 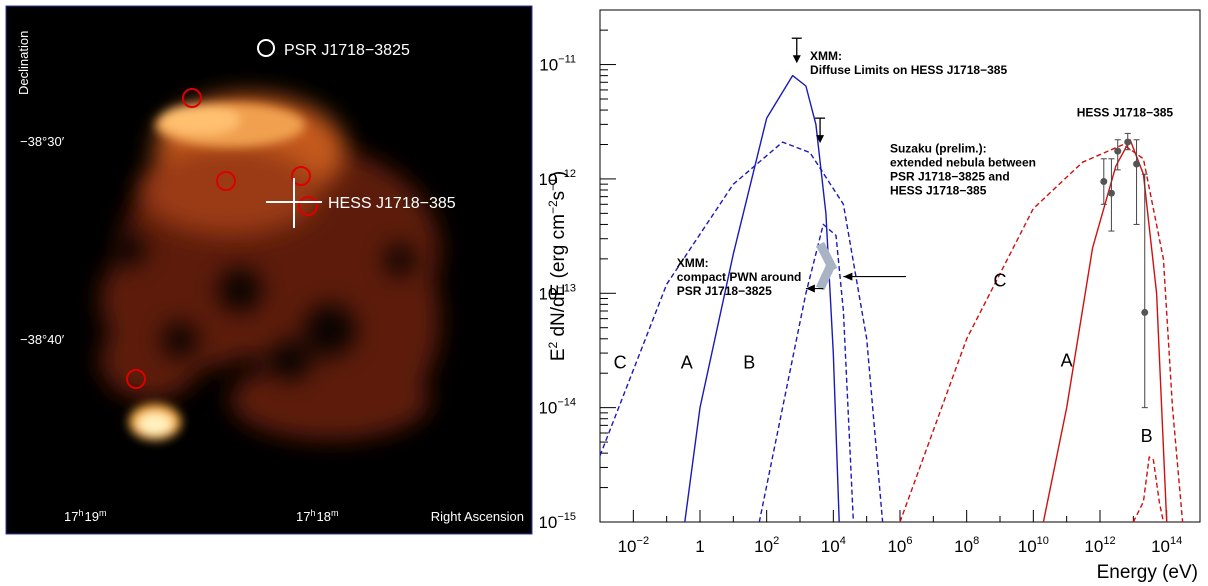 What do you see at coordinates (347, 50) in the screenshot?
I see `pulsar-label: PSR J1718−3825` at bounding box center [347, 50].